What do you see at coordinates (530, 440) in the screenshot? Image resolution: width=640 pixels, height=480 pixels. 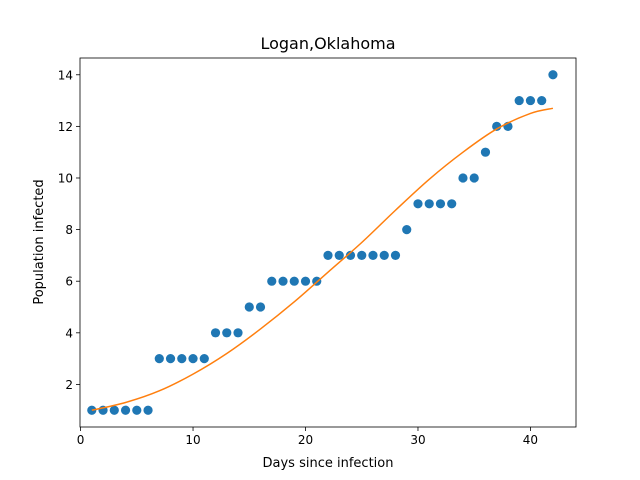 I see `x-tick-label: 40` at bounding box center [530, 440].